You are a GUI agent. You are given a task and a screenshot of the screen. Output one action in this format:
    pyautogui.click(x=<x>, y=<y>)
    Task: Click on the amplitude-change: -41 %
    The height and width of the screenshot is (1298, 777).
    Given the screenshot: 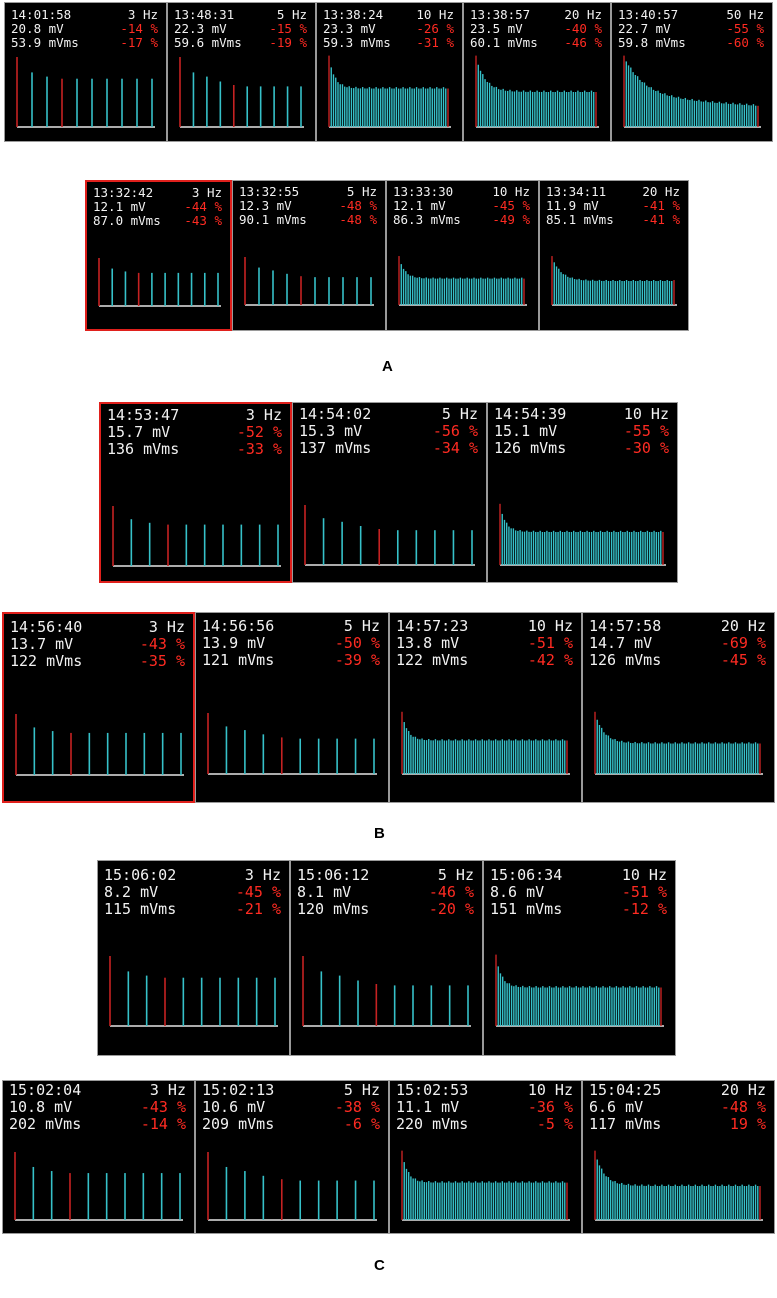 What is the action you would take?
    pyautogui.click(x=661, y=205)
    